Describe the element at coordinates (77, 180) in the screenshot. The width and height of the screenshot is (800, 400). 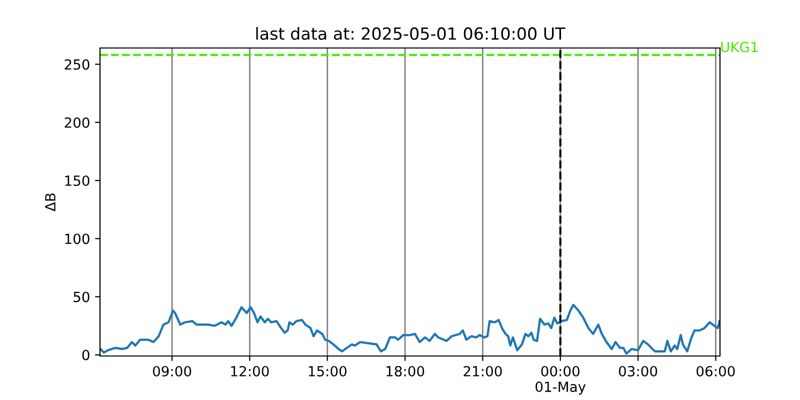
I see `y-tick-label: 150` at that location.